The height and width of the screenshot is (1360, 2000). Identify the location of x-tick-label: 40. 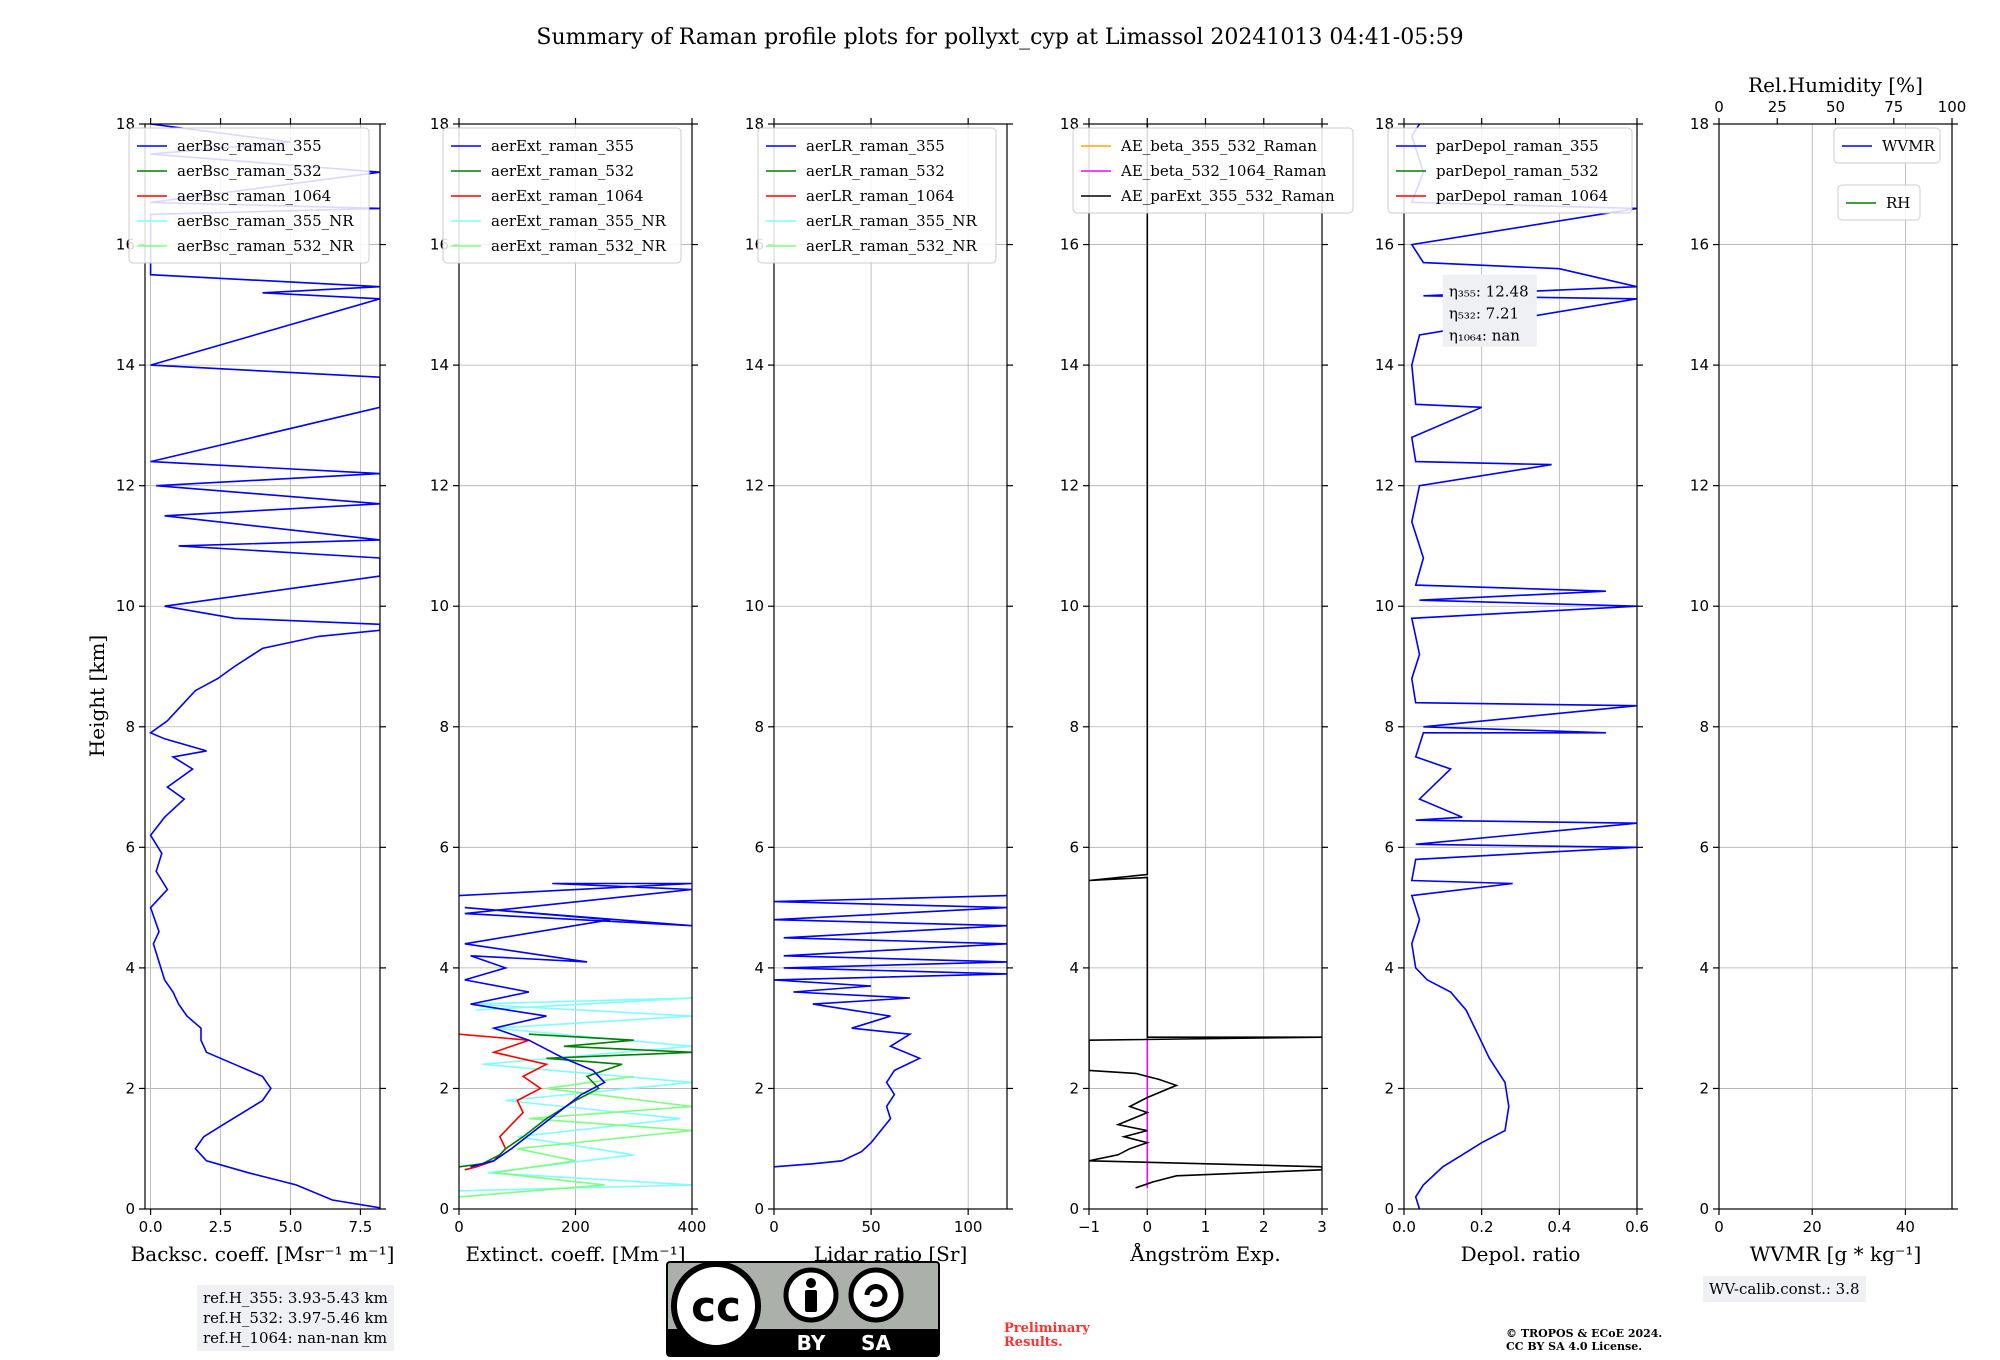
(1905, 1227).